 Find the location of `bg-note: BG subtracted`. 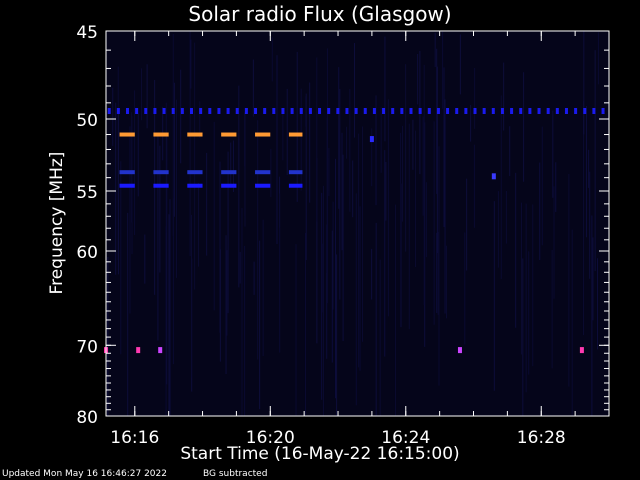

bg-note: BG subtracted is located at coordinates (235, 474).